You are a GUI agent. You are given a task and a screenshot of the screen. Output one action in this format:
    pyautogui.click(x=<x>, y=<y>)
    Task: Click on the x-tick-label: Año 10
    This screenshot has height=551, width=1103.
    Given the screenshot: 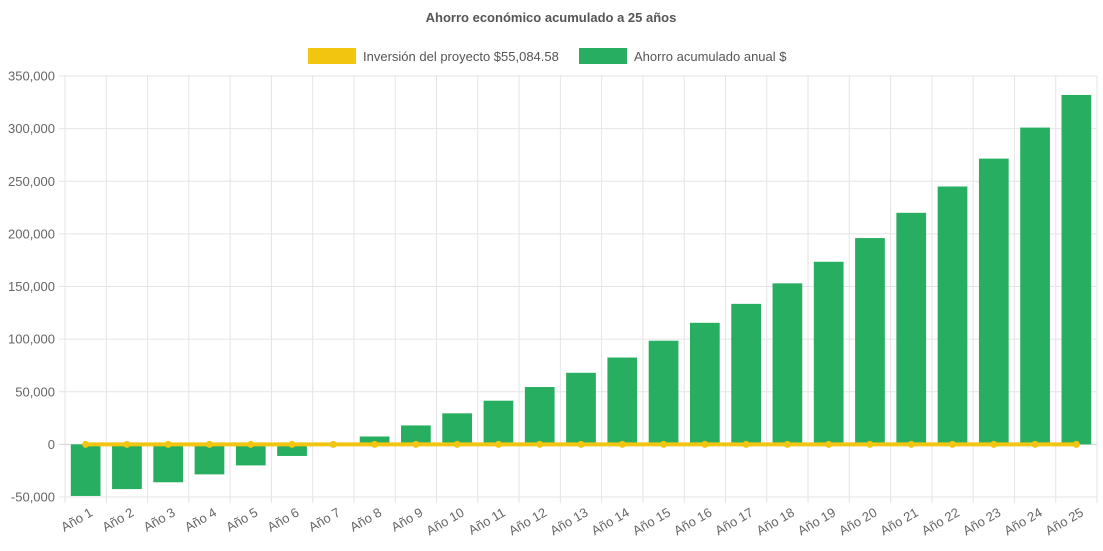 What is the action you would take?
    pyautogui.click(x=444, y=522)
    